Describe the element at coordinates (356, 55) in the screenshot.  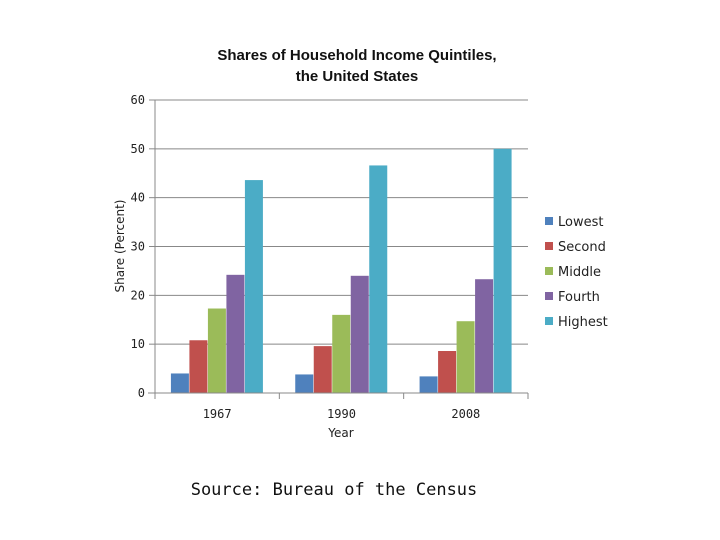
I see `chart-title-line1: Shares of Household Income Quintiles,` at that location.